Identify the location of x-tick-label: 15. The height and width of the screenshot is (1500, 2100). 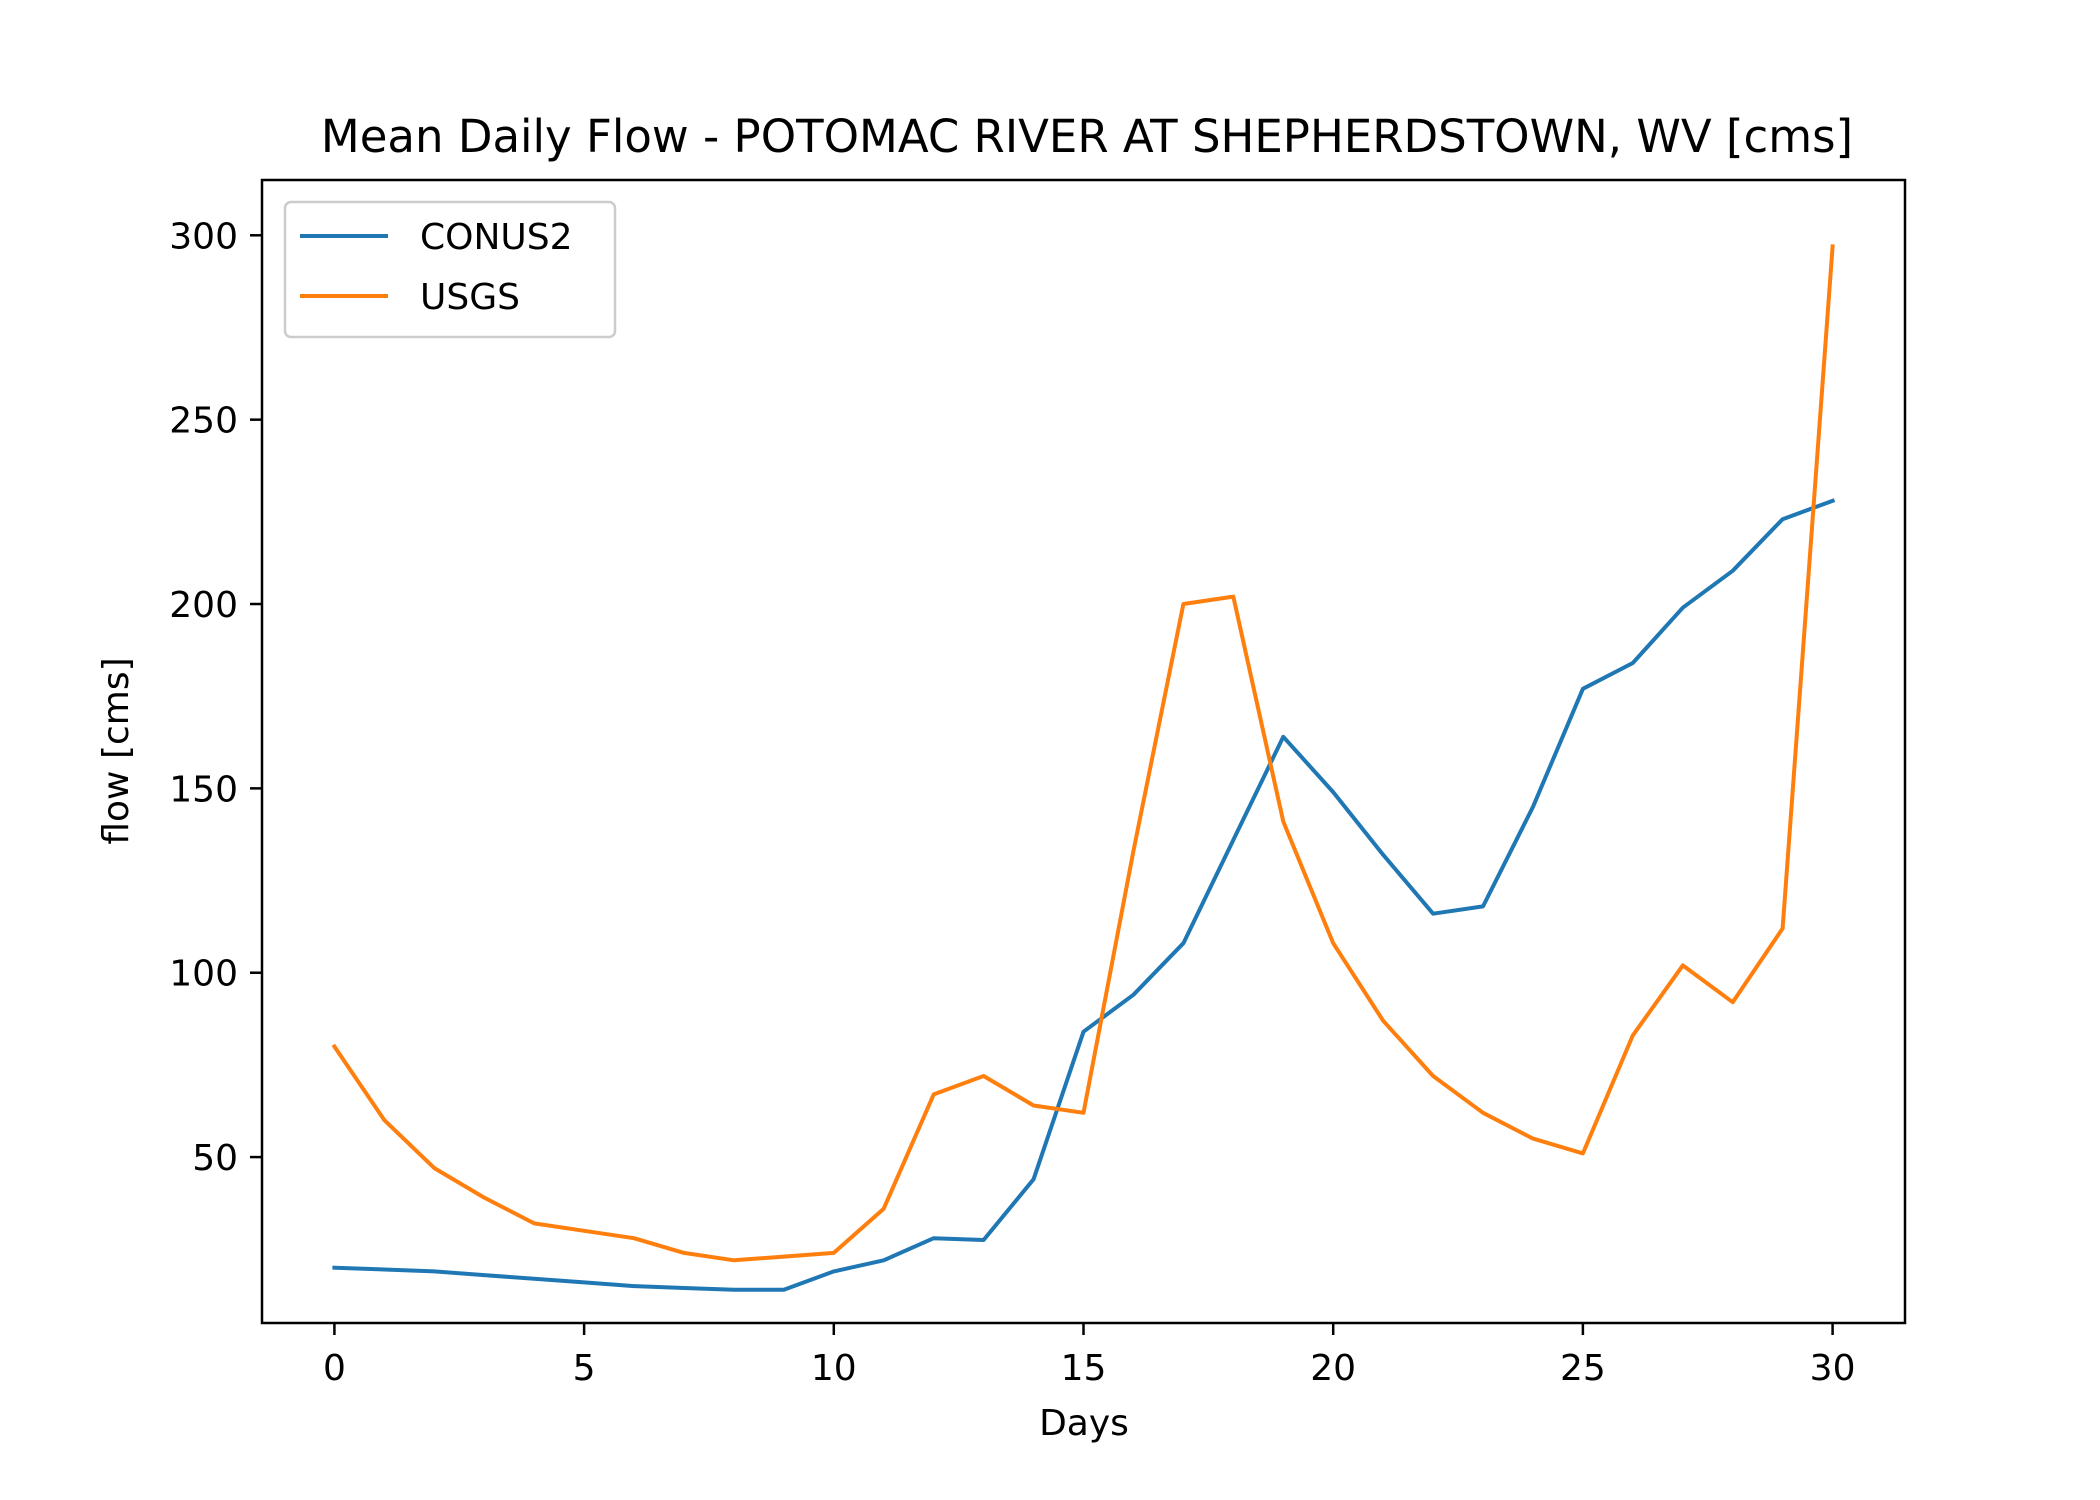
(1084, 1368).